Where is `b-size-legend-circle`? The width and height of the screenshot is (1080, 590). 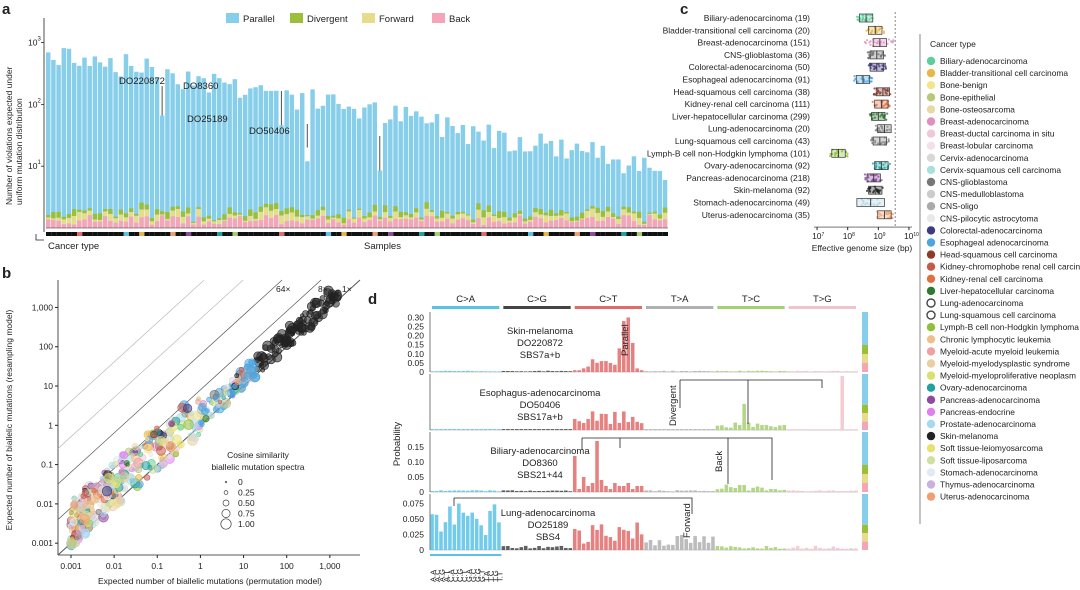
b-size-legend-circle is located at coordinates (226, 524).